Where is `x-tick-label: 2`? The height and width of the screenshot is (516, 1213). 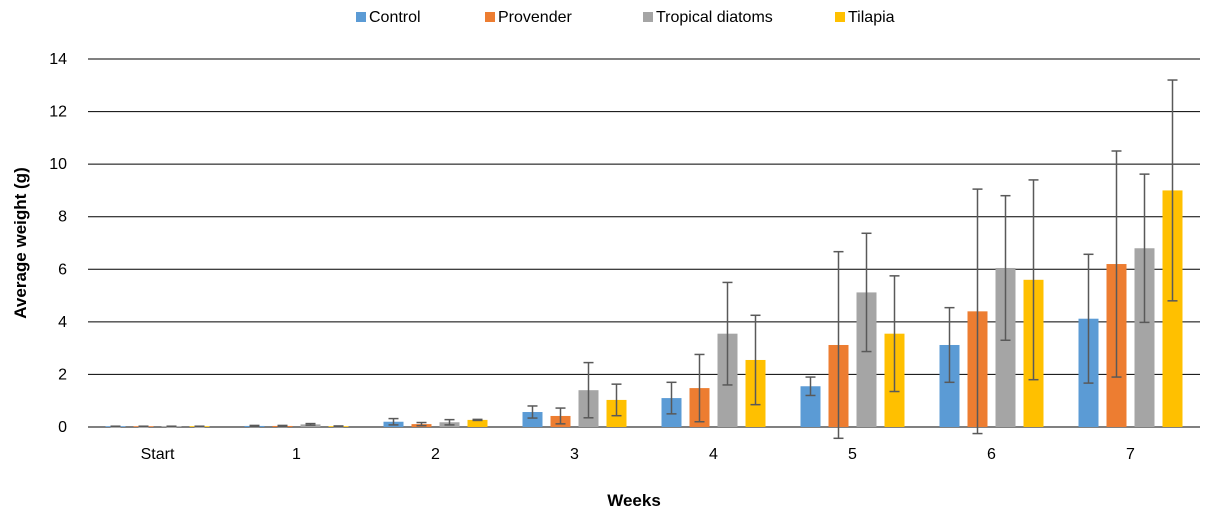 x-tick-label: 2 is located at coordinates (435, 454).